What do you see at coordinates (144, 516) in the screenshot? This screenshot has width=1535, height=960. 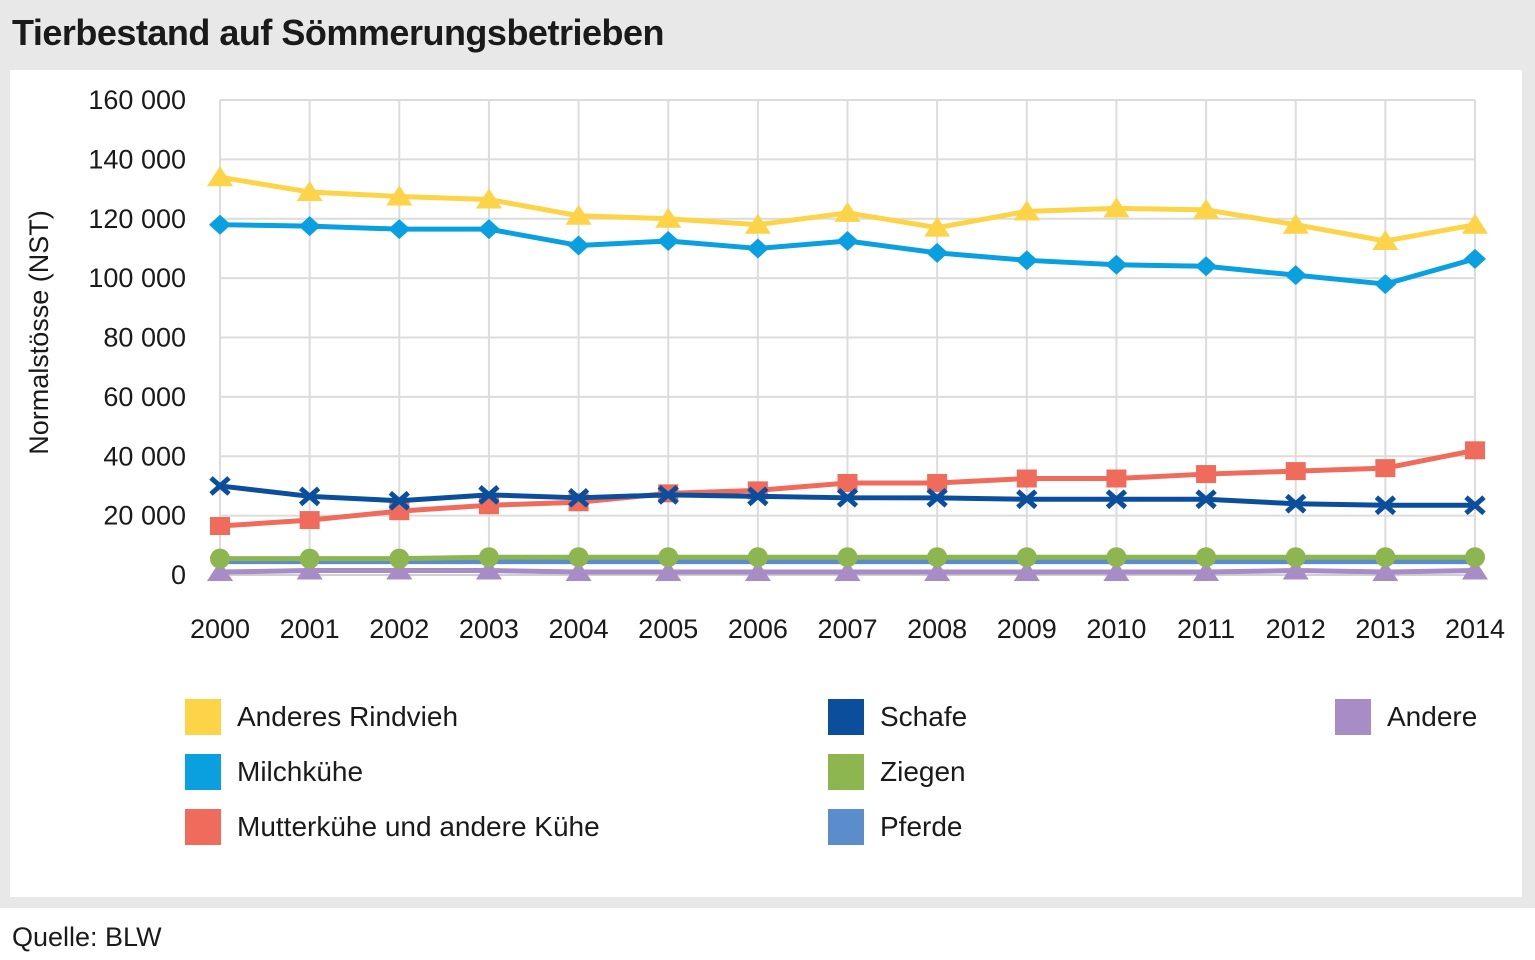 I see `y-tick-label: 20 000` at bounding box center [144, 516].